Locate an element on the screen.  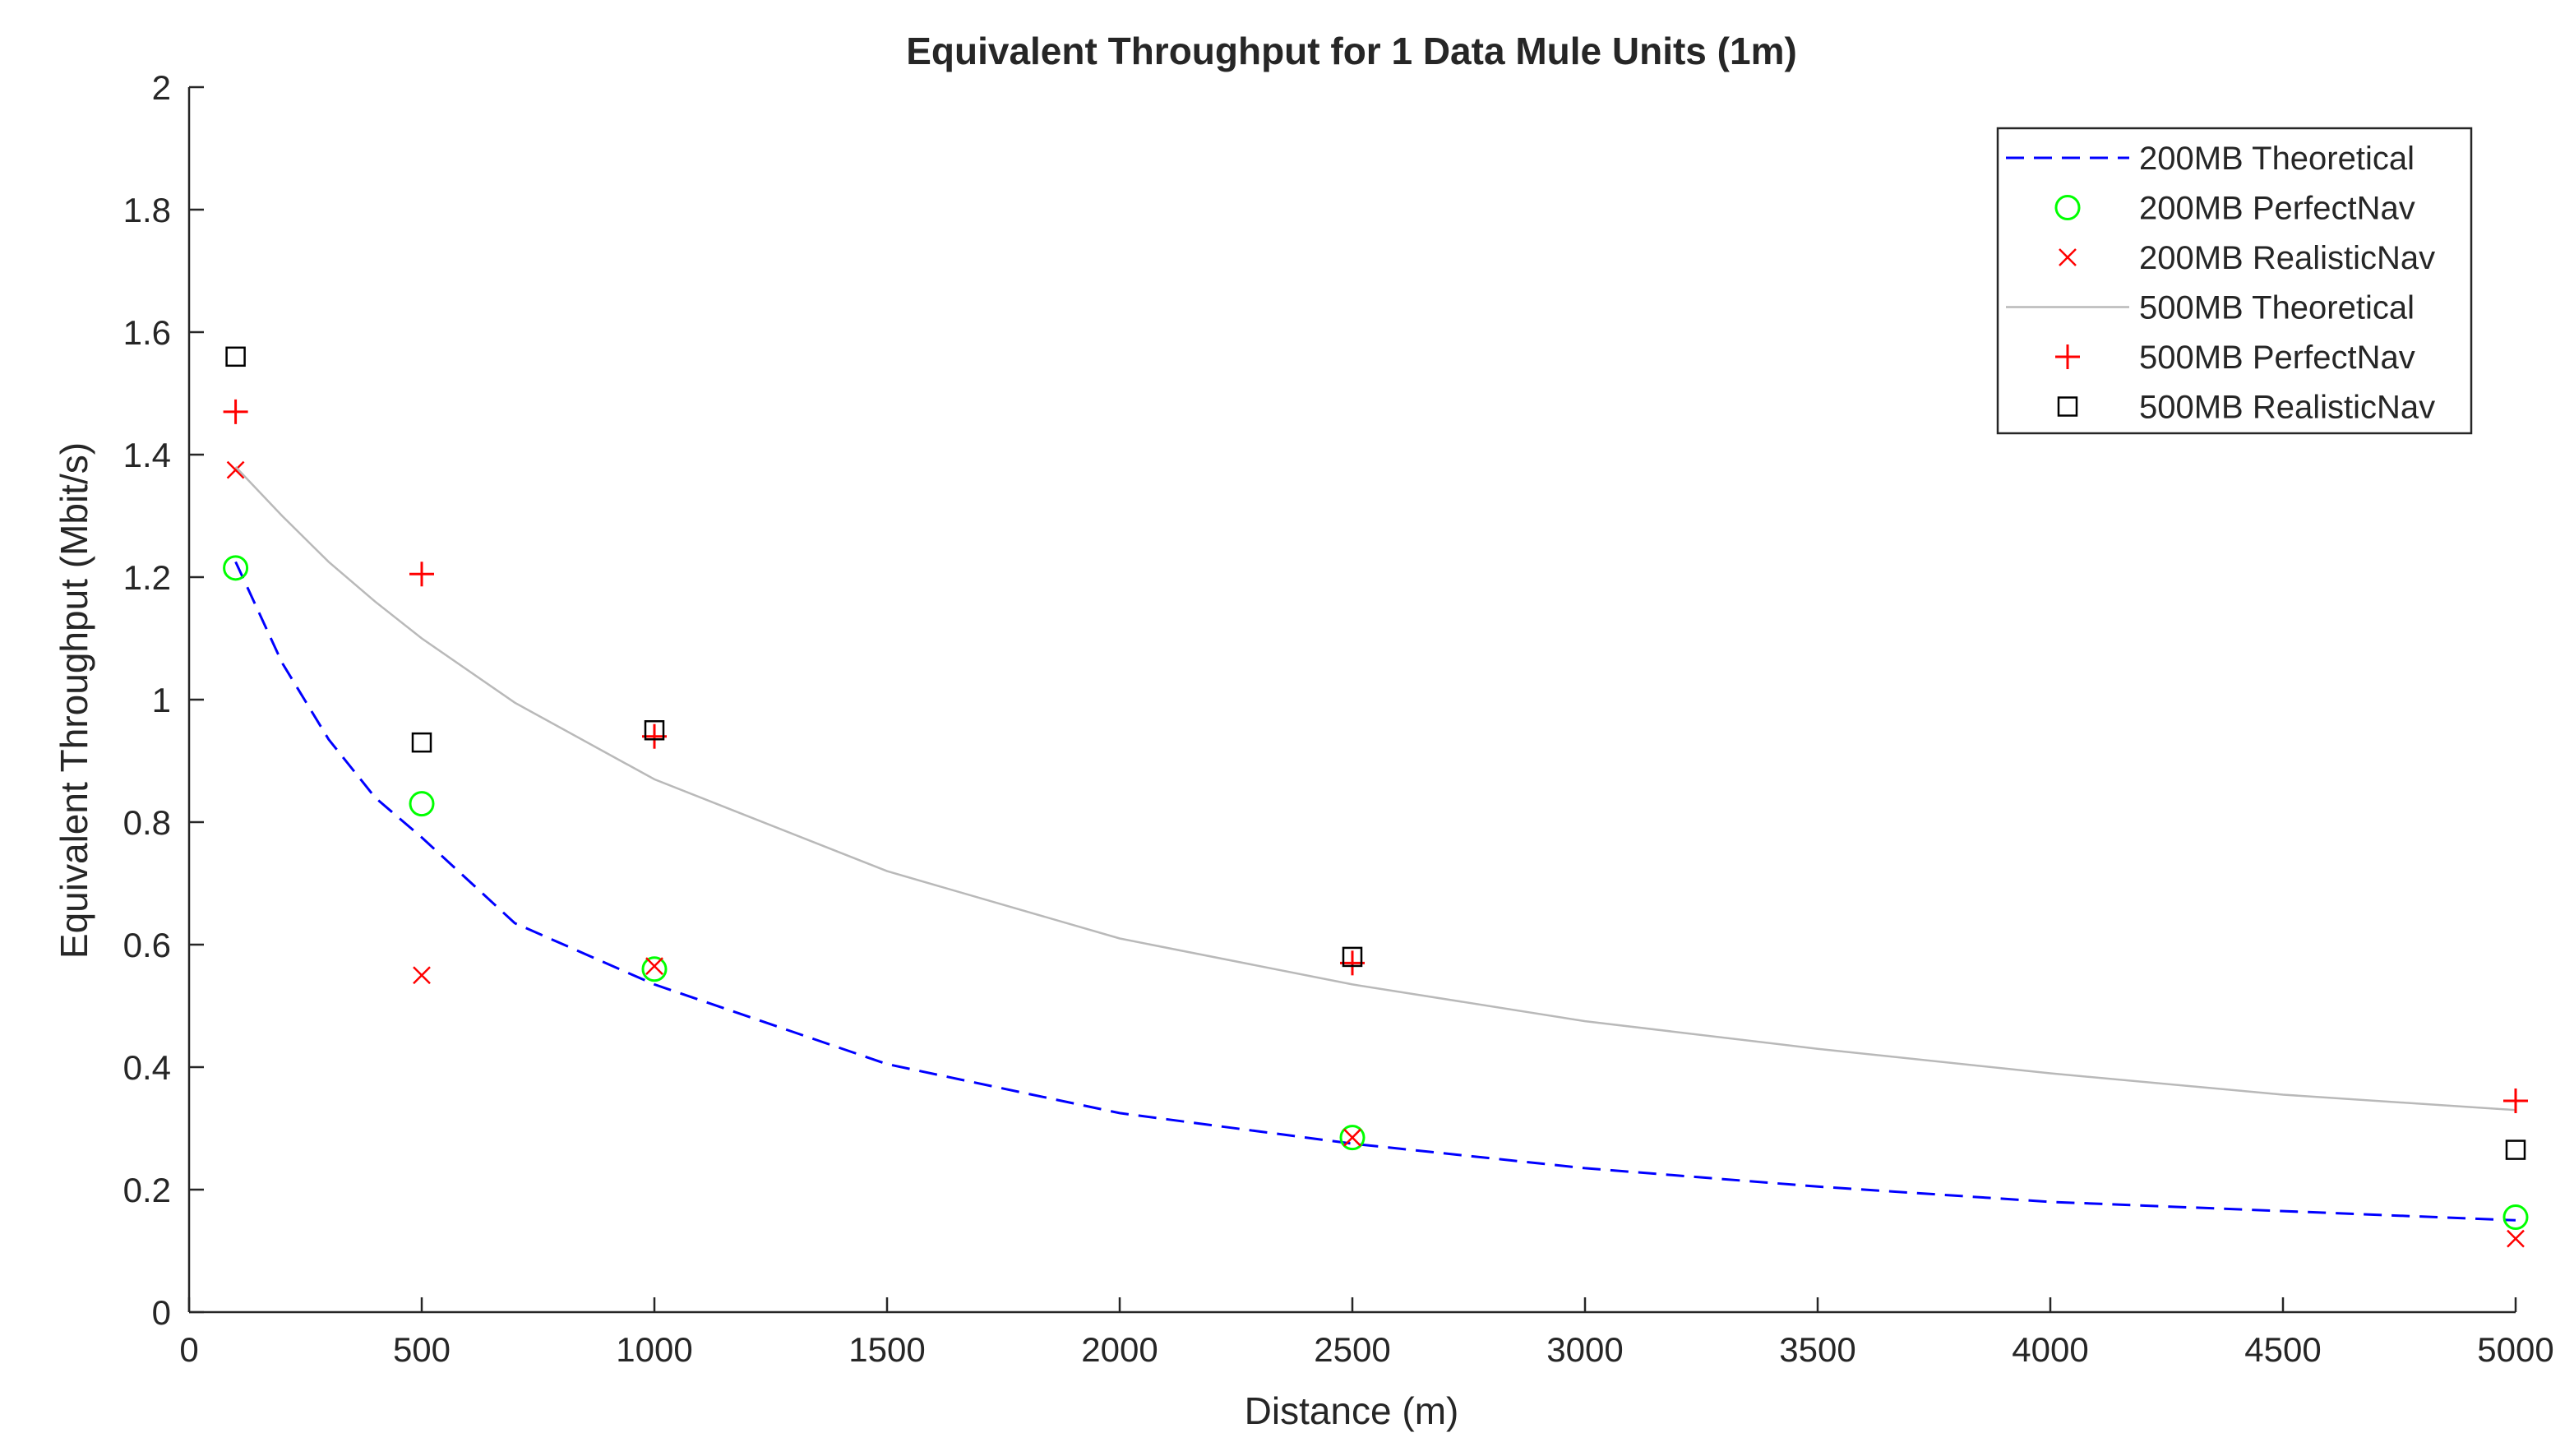
legend-label: 200MB RealisticNav is located at coordinates (2287, 258).